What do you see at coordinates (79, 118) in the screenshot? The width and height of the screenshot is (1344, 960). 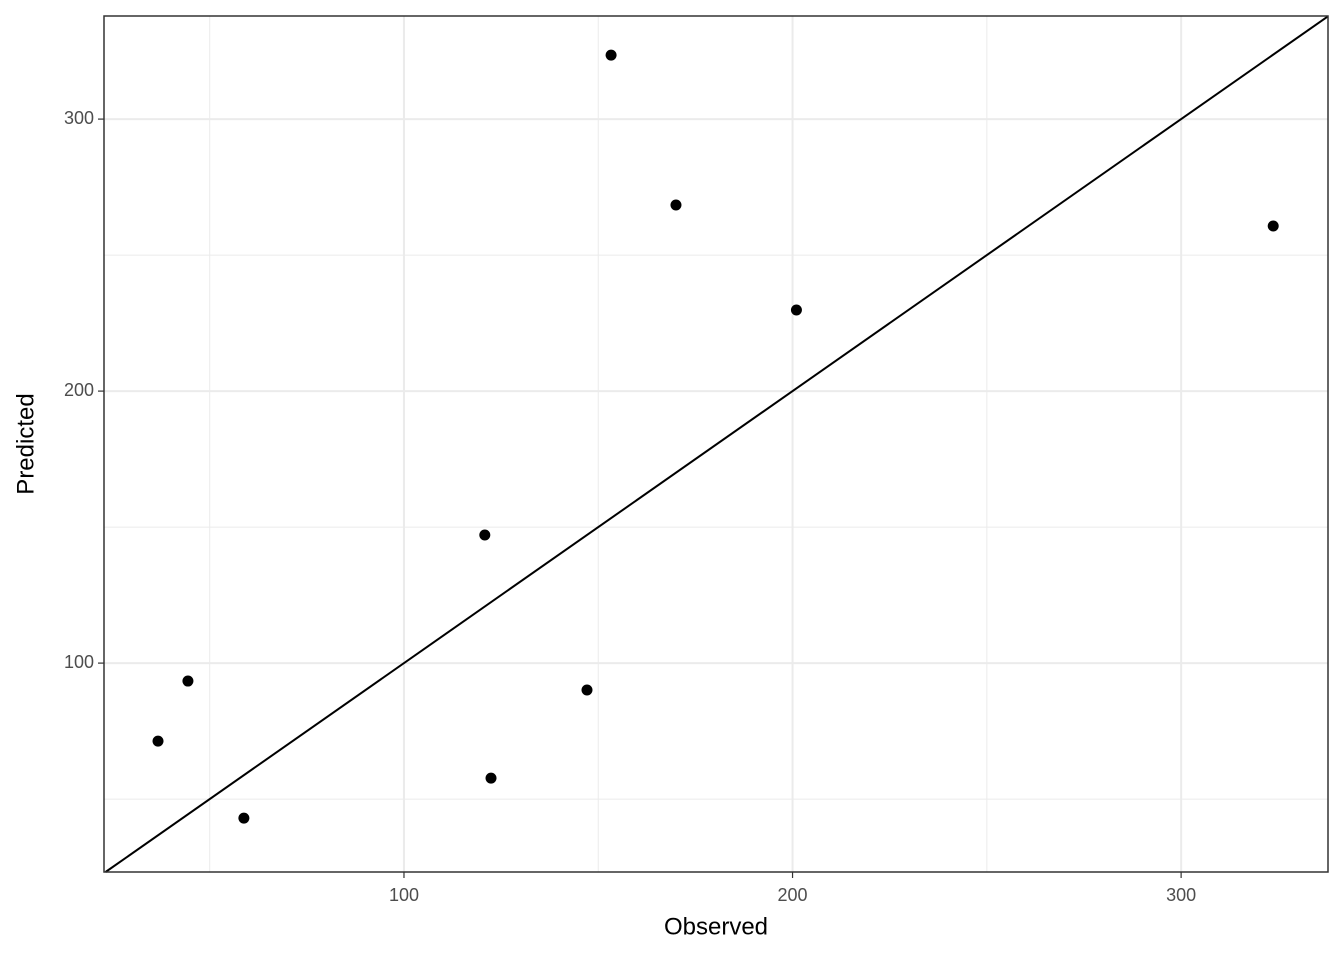 I see `y-tick-label: 300` at bounding box center [79, 118].